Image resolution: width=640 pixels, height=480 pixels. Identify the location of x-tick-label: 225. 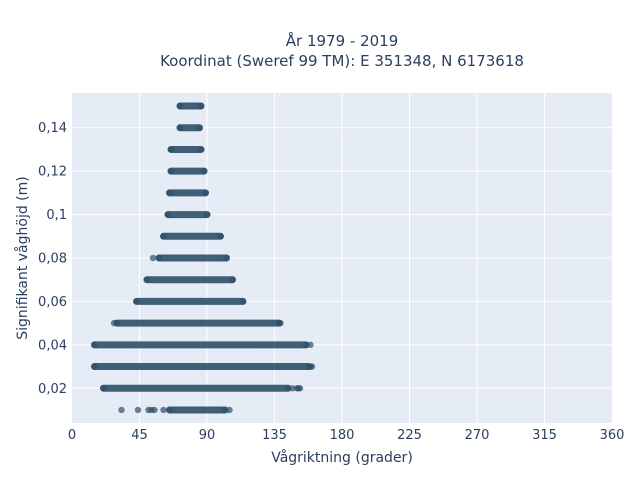
(409, 435).